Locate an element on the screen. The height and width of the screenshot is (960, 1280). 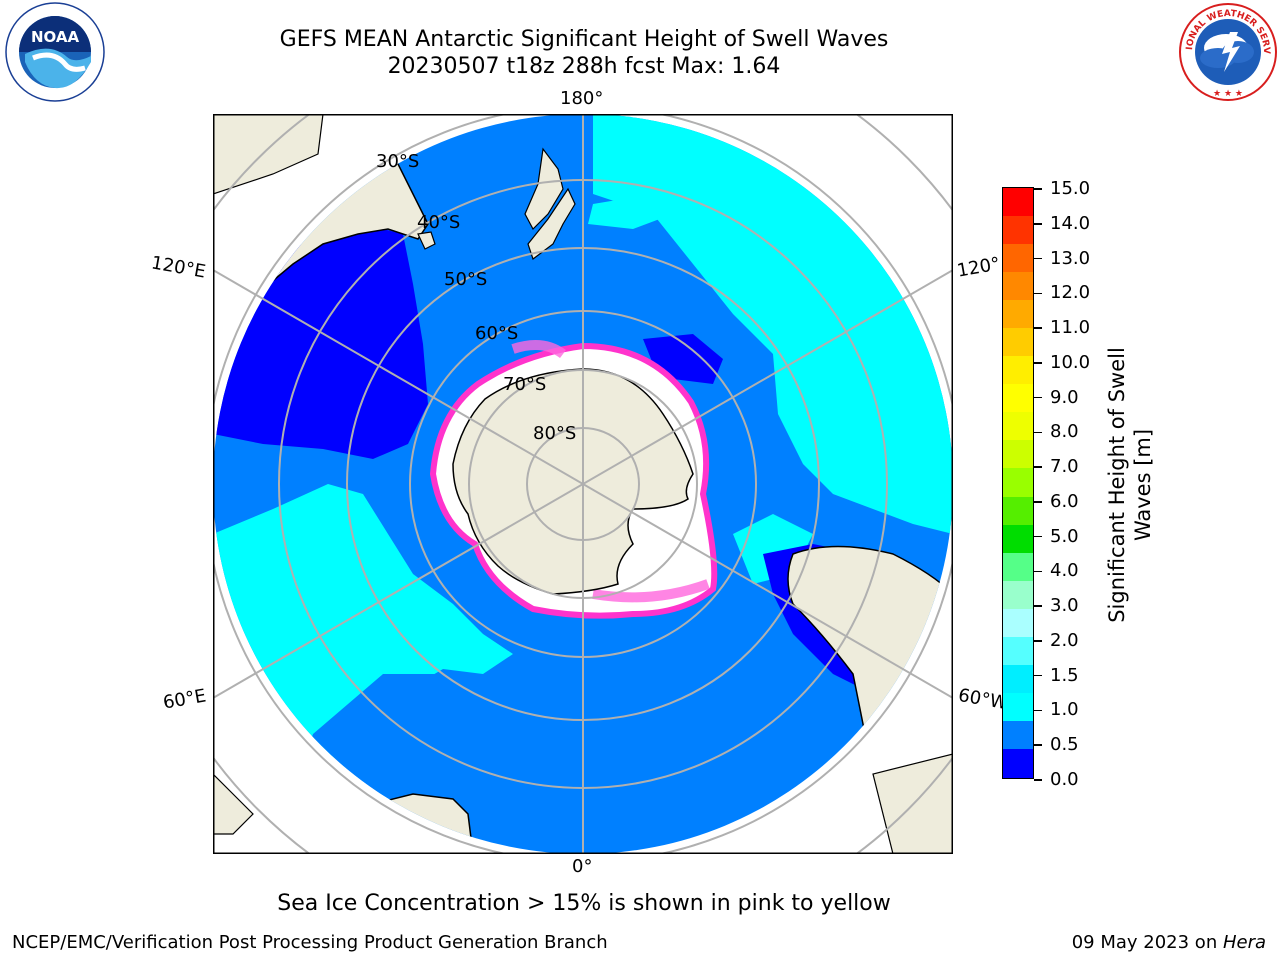
colorbar is located at coordinates (1018, 483).